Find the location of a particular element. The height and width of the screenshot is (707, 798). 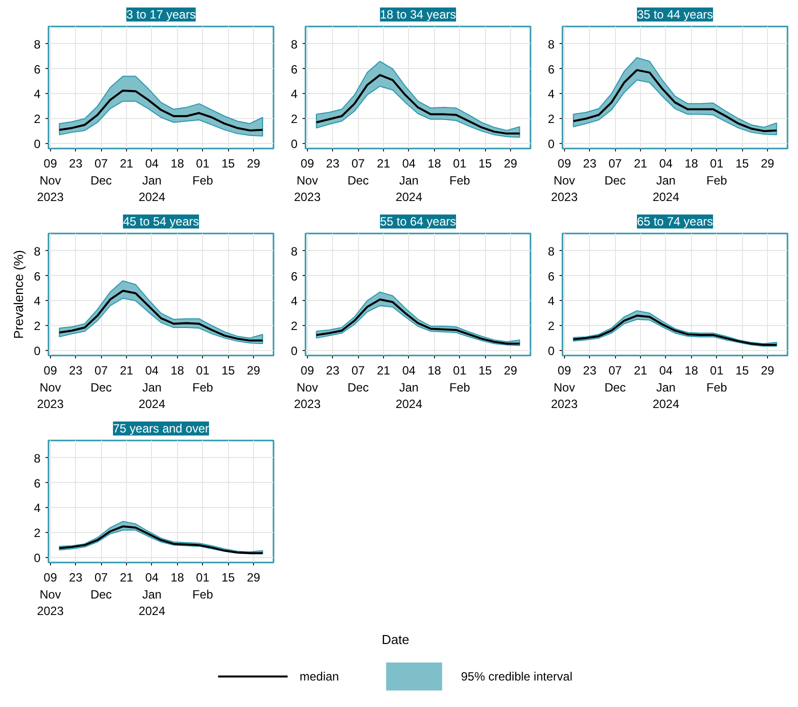

legend-label: 95% credible interval is located at coordinates (516, 676).